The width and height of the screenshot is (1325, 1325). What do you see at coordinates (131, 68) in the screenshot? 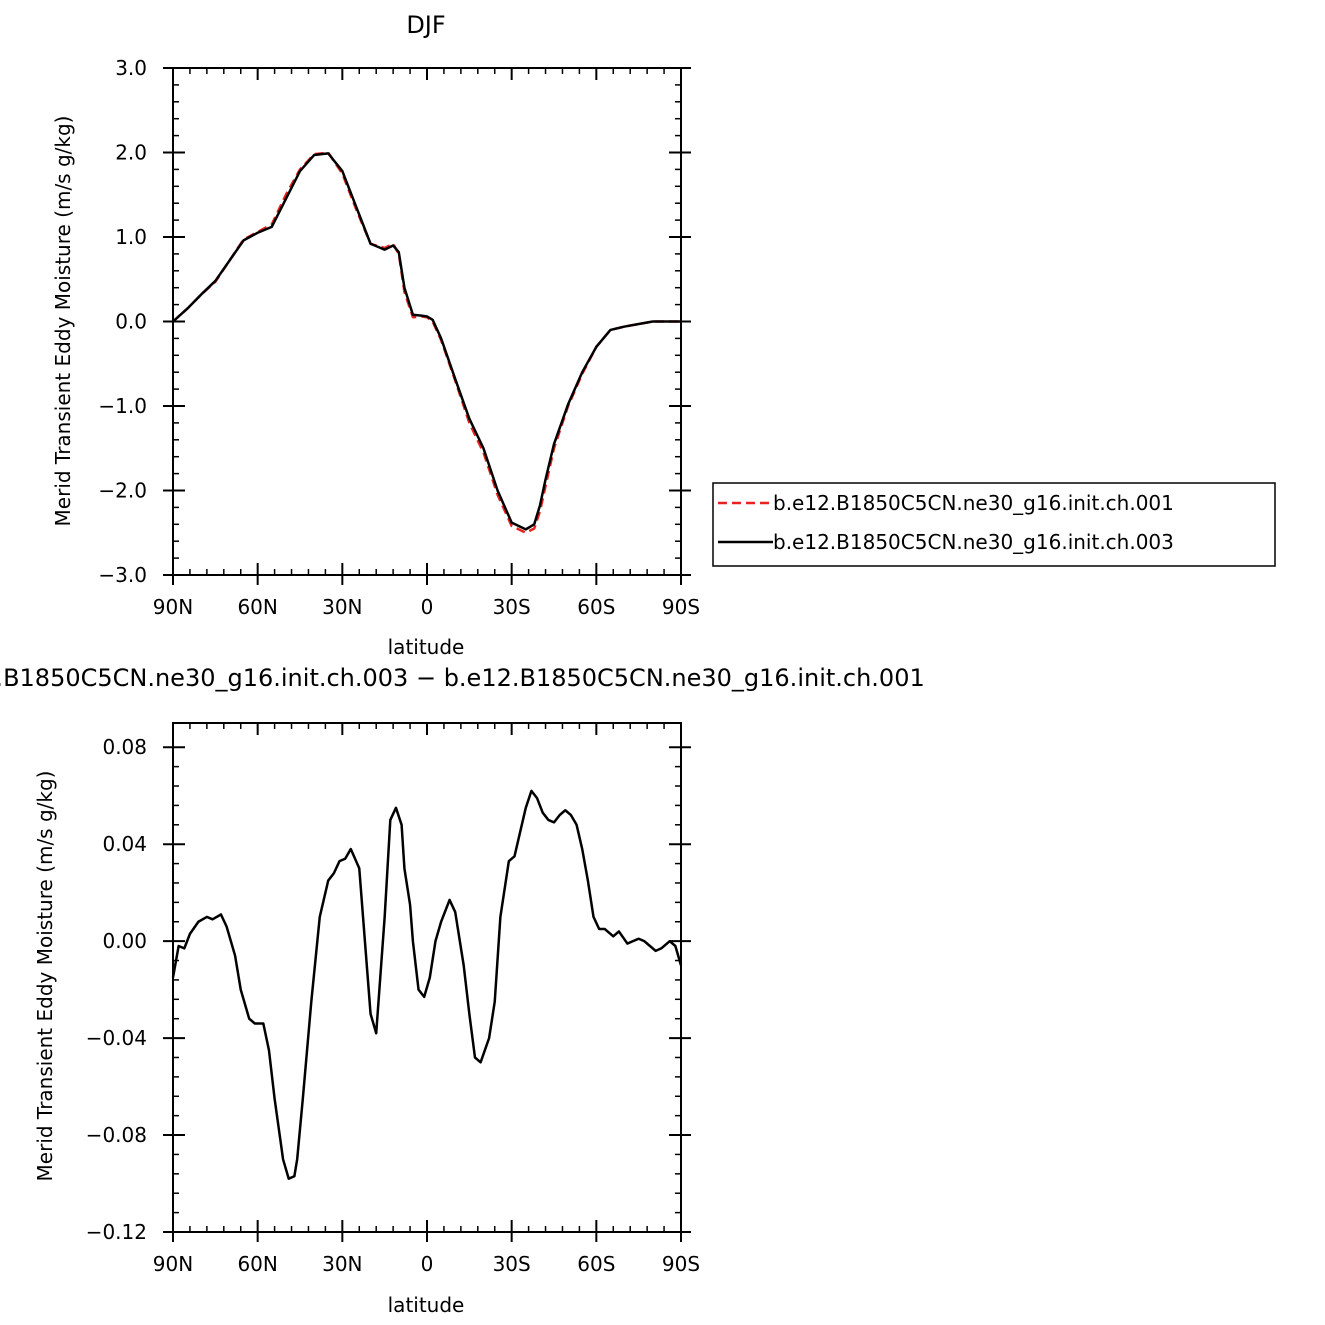
I see `top-ytick-label: 3.0` at bounding box center [131, 68].